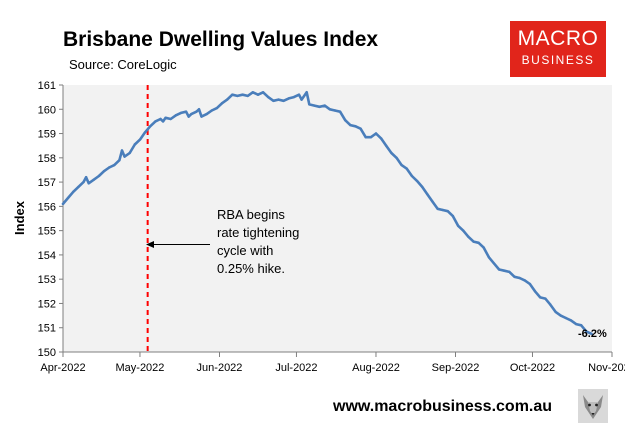 This screenshot has width=625, height=434. Describe the element at coordinates (47, 232) in the screenshot. I see `y-tick-label: 155` at that location.